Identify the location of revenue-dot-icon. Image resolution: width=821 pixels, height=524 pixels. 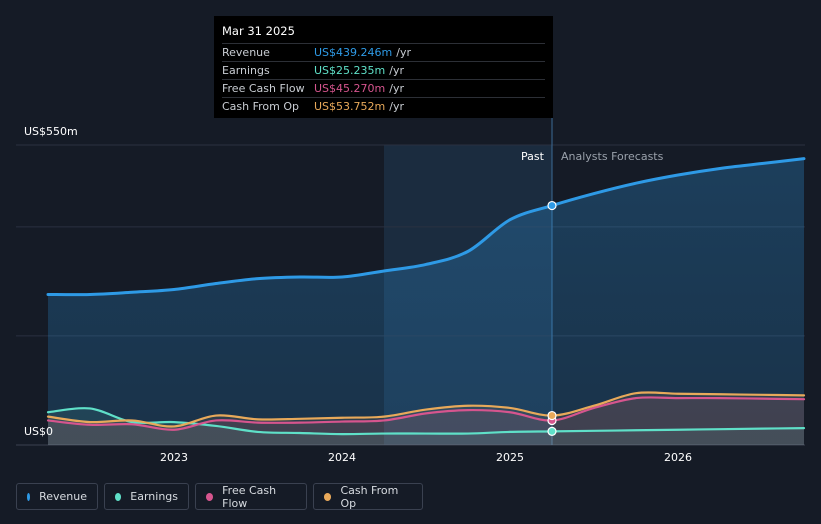
(29, 496).